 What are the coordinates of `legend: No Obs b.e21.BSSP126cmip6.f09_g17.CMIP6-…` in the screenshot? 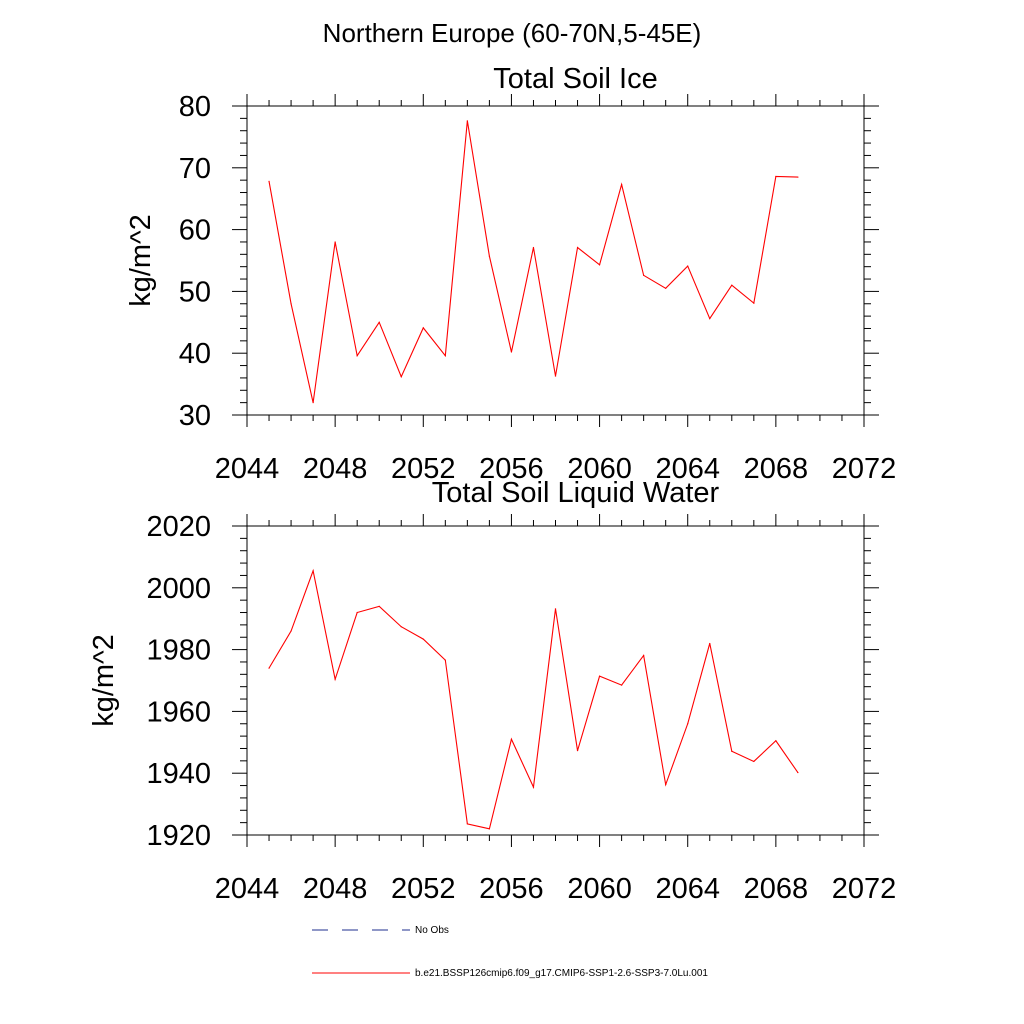 It's located at (510, 952).